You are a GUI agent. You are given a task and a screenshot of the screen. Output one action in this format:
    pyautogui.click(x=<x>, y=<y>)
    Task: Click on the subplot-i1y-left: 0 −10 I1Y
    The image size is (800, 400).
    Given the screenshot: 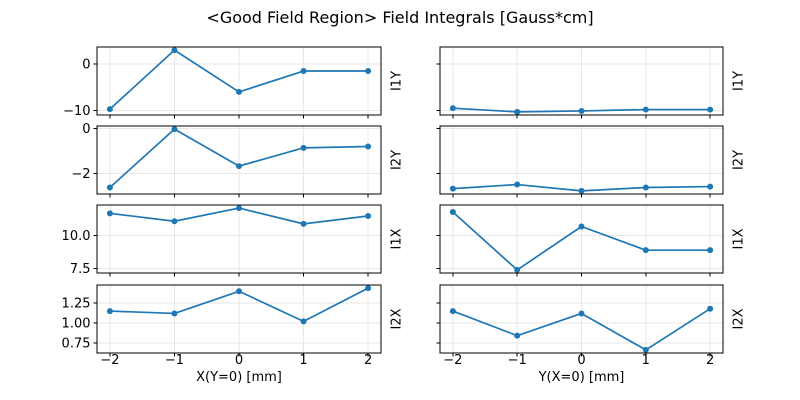 What is the action you would take?
    pyautogui.click(x=234, y=82)
    